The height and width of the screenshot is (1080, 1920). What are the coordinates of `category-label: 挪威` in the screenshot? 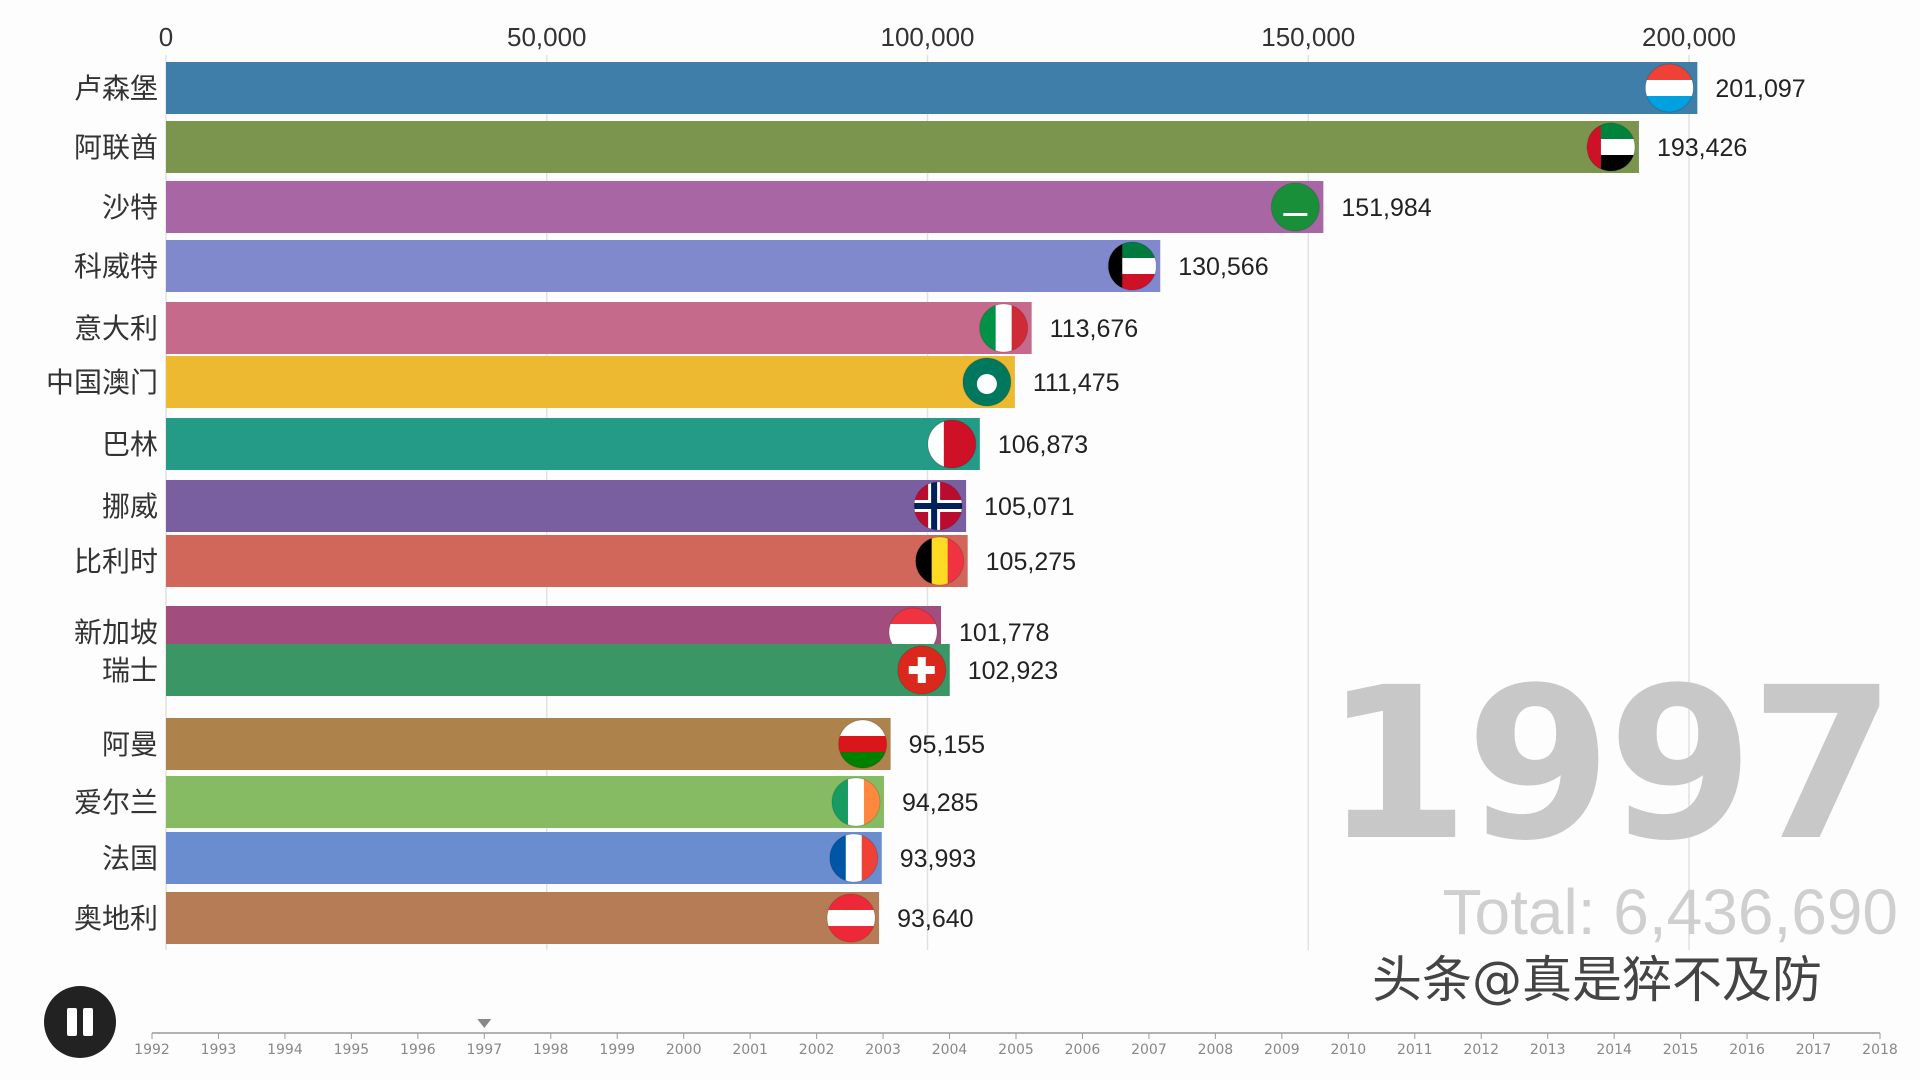 It's located at (130, 506).